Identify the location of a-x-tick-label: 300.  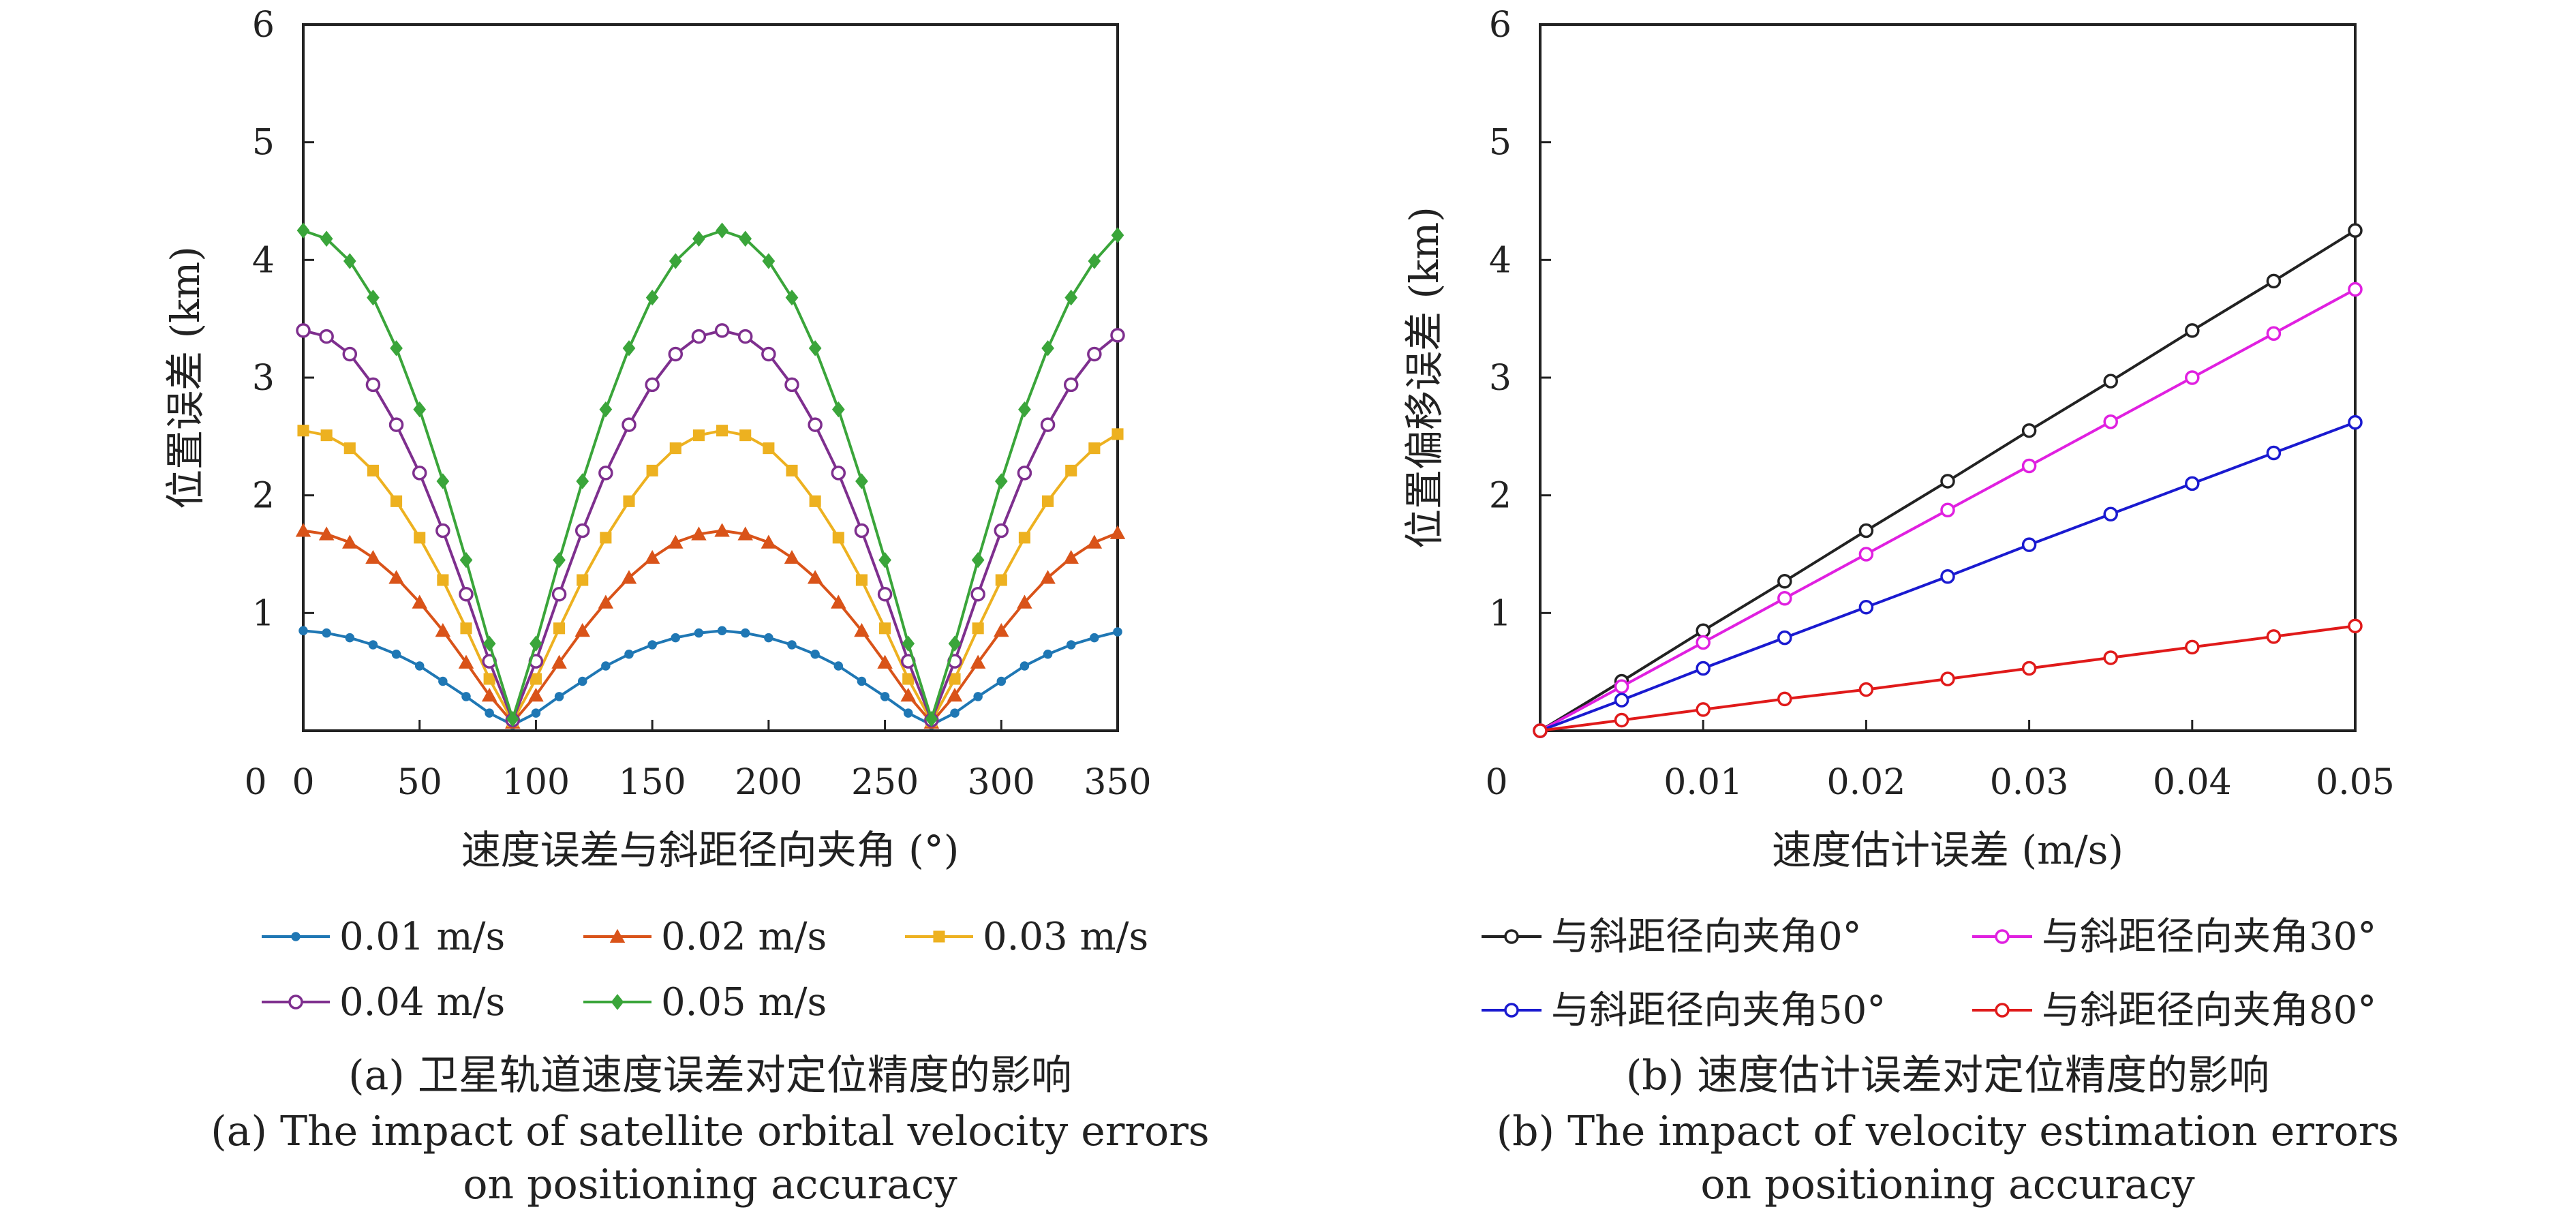
(1002, 782).